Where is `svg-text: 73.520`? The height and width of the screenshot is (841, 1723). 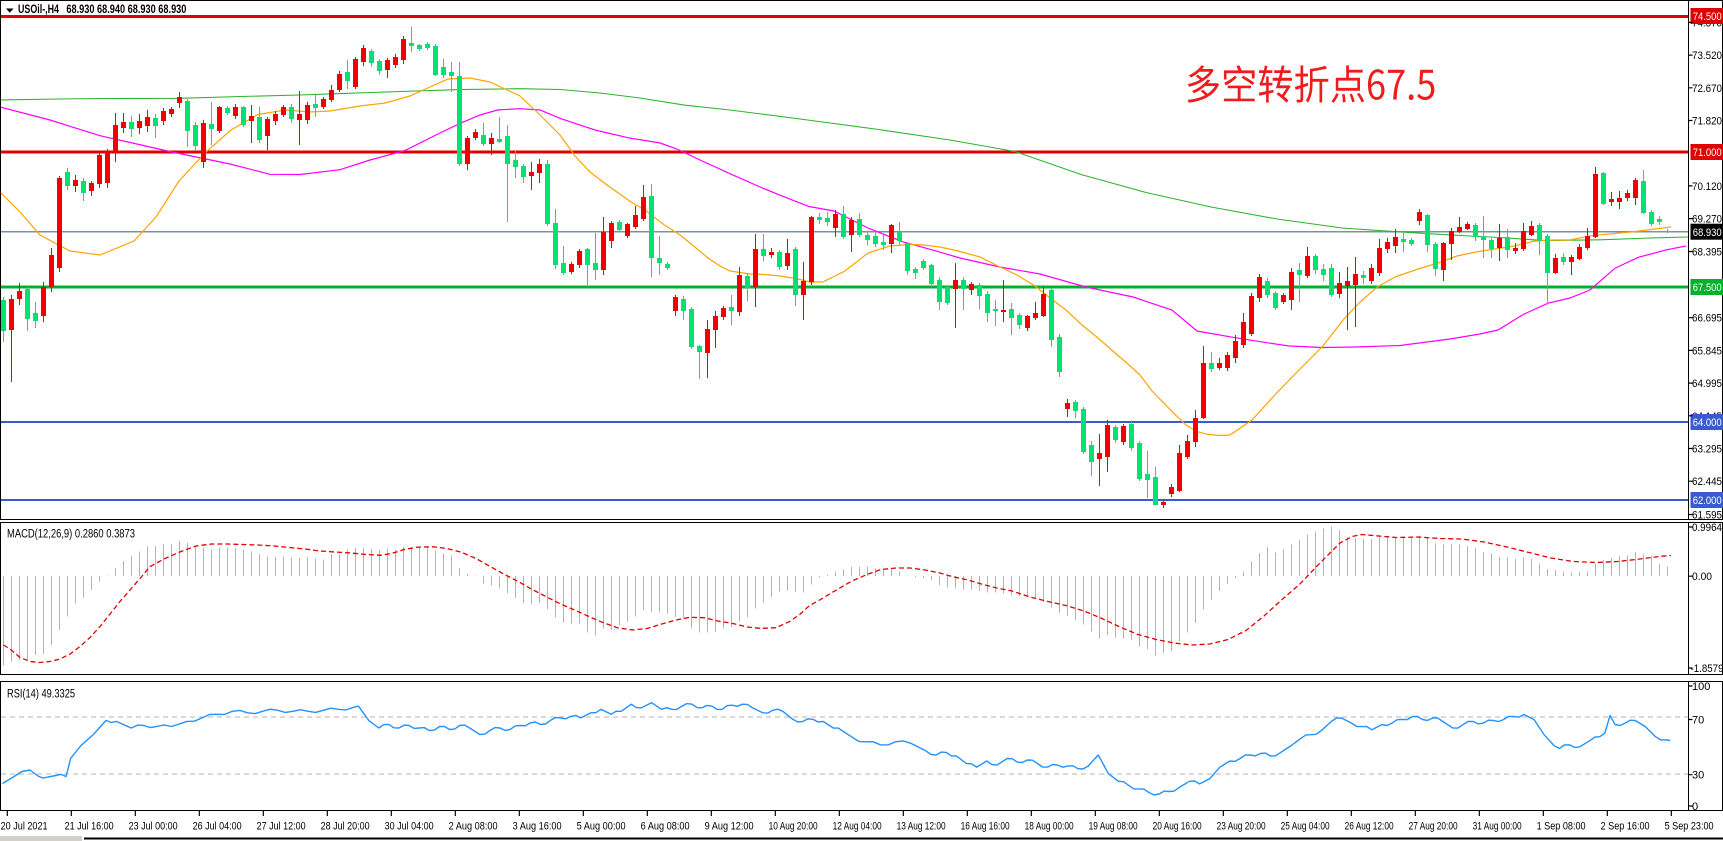 svg-text: 73.520 is located at coordinates (1707, 56).